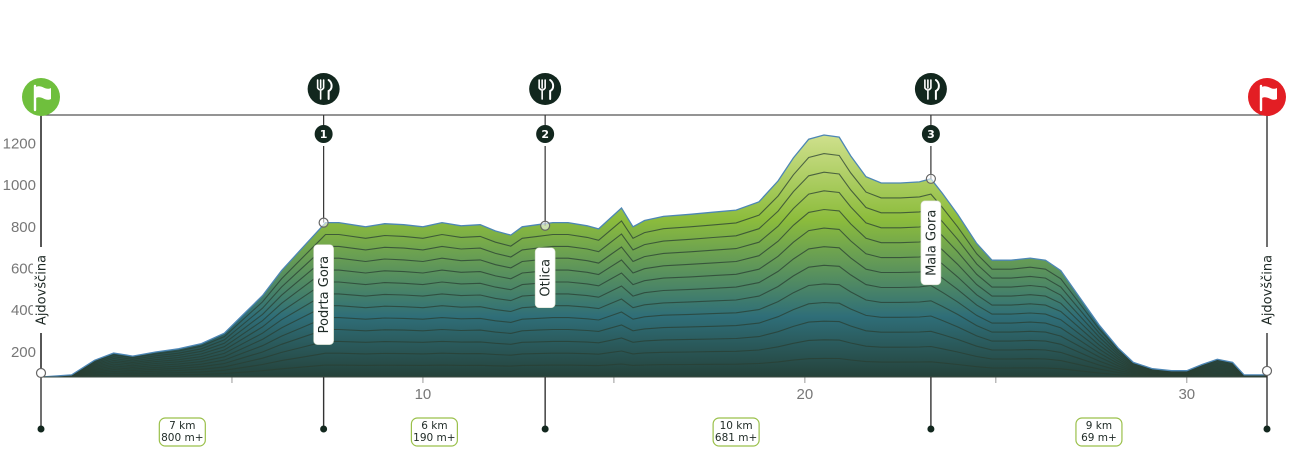  I want to click on y-tick-label: 800, so click(23, 227).